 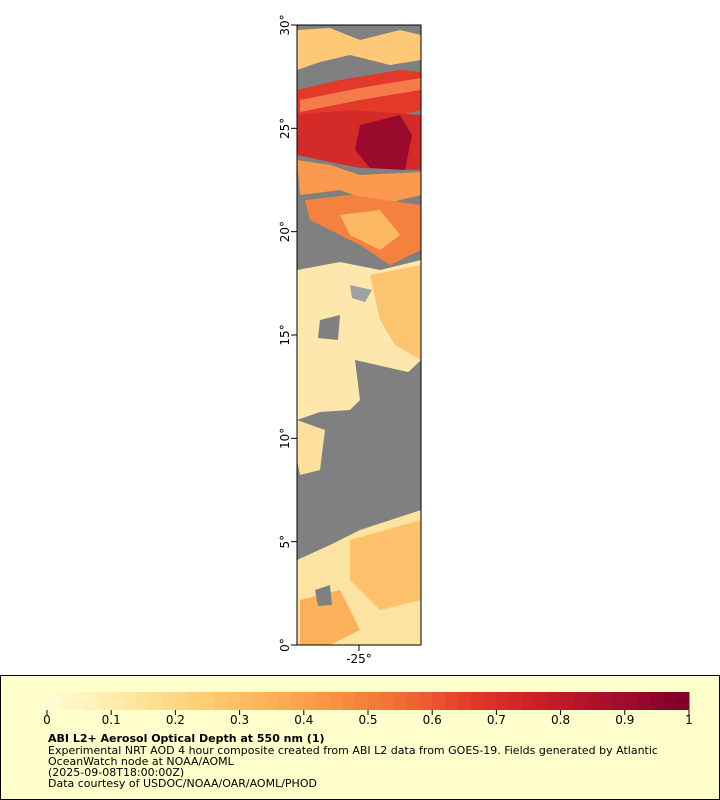 What do you see at coordinates (560, 720) in the screenshot?
I see `colorbar-tick-label: 0.8` at bounding box center [560, 720].